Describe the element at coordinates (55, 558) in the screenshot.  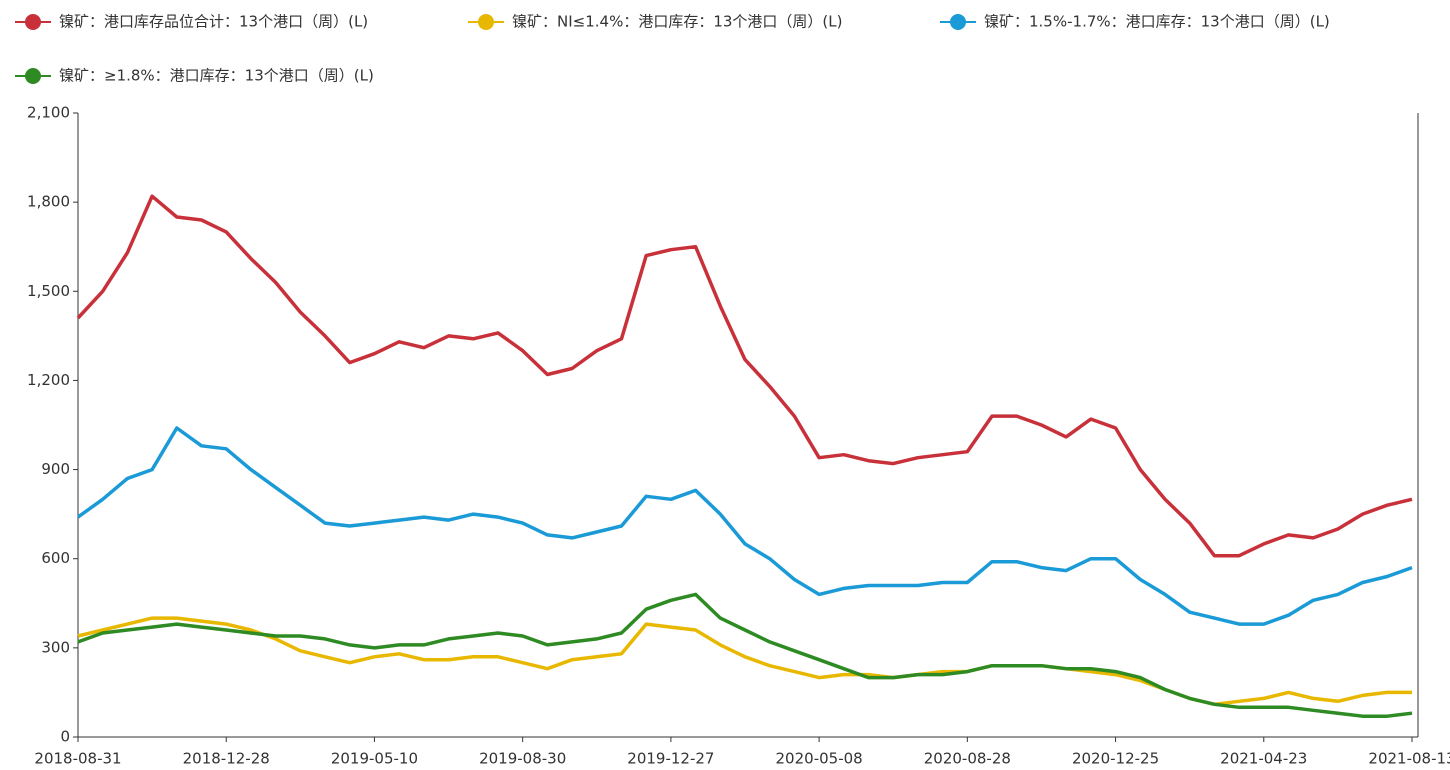
I see `y-tick-label: 600` at that location.